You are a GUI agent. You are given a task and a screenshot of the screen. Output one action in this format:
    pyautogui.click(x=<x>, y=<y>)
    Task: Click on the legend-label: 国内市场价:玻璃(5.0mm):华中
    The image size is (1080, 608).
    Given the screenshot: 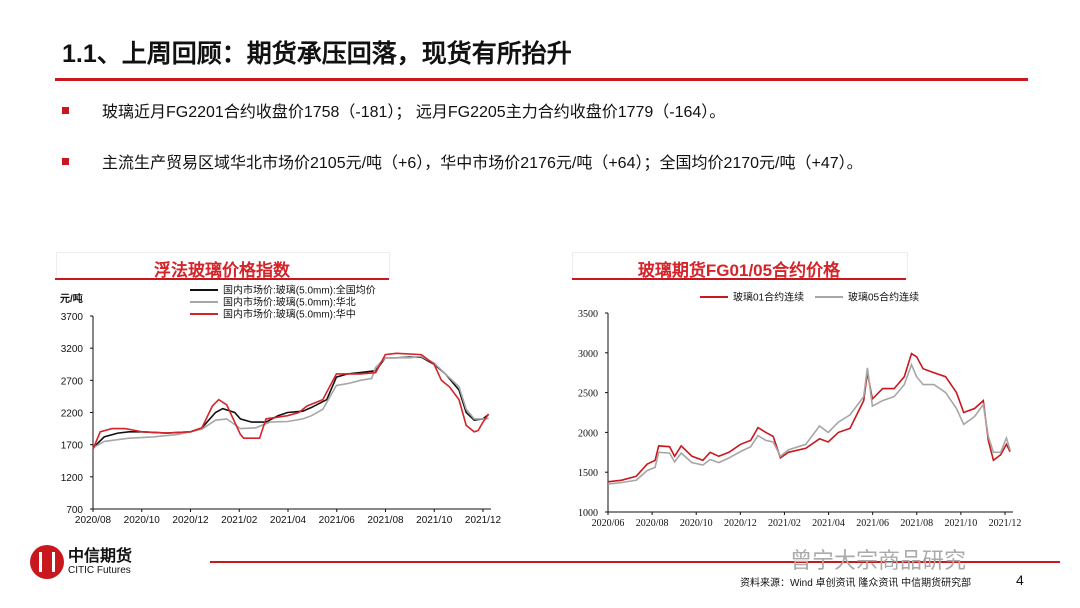 What is the action you would take?
    pyautogui.click(x=289, y=314)
    